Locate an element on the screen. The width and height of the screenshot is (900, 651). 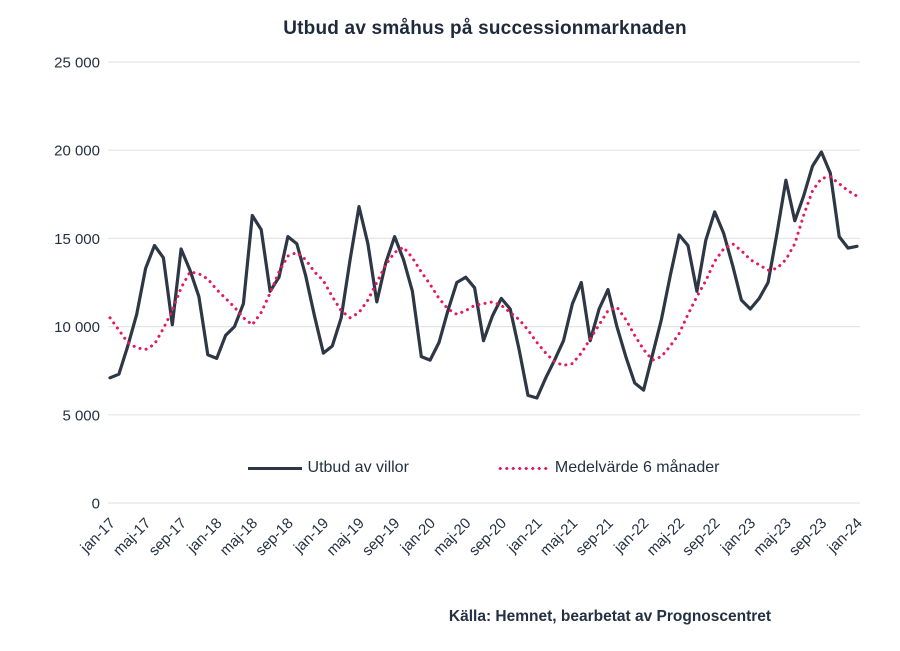
legend-item-supply: Utbud av villor is located at coordinates (328, 468).